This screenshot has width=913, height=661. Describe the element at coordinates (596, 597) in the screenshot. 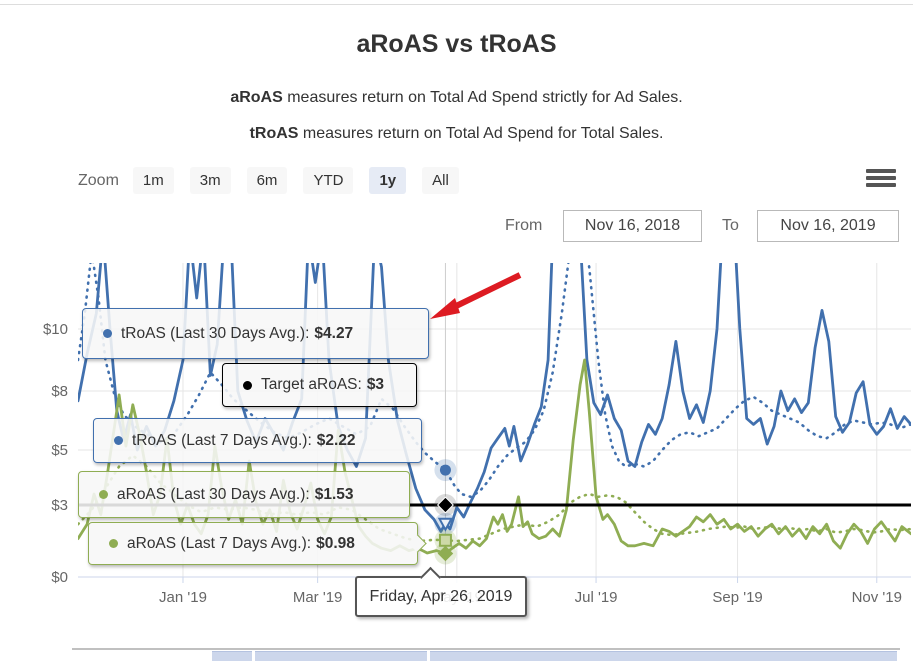

I see `x-axis-label: Jul '19` at that location.